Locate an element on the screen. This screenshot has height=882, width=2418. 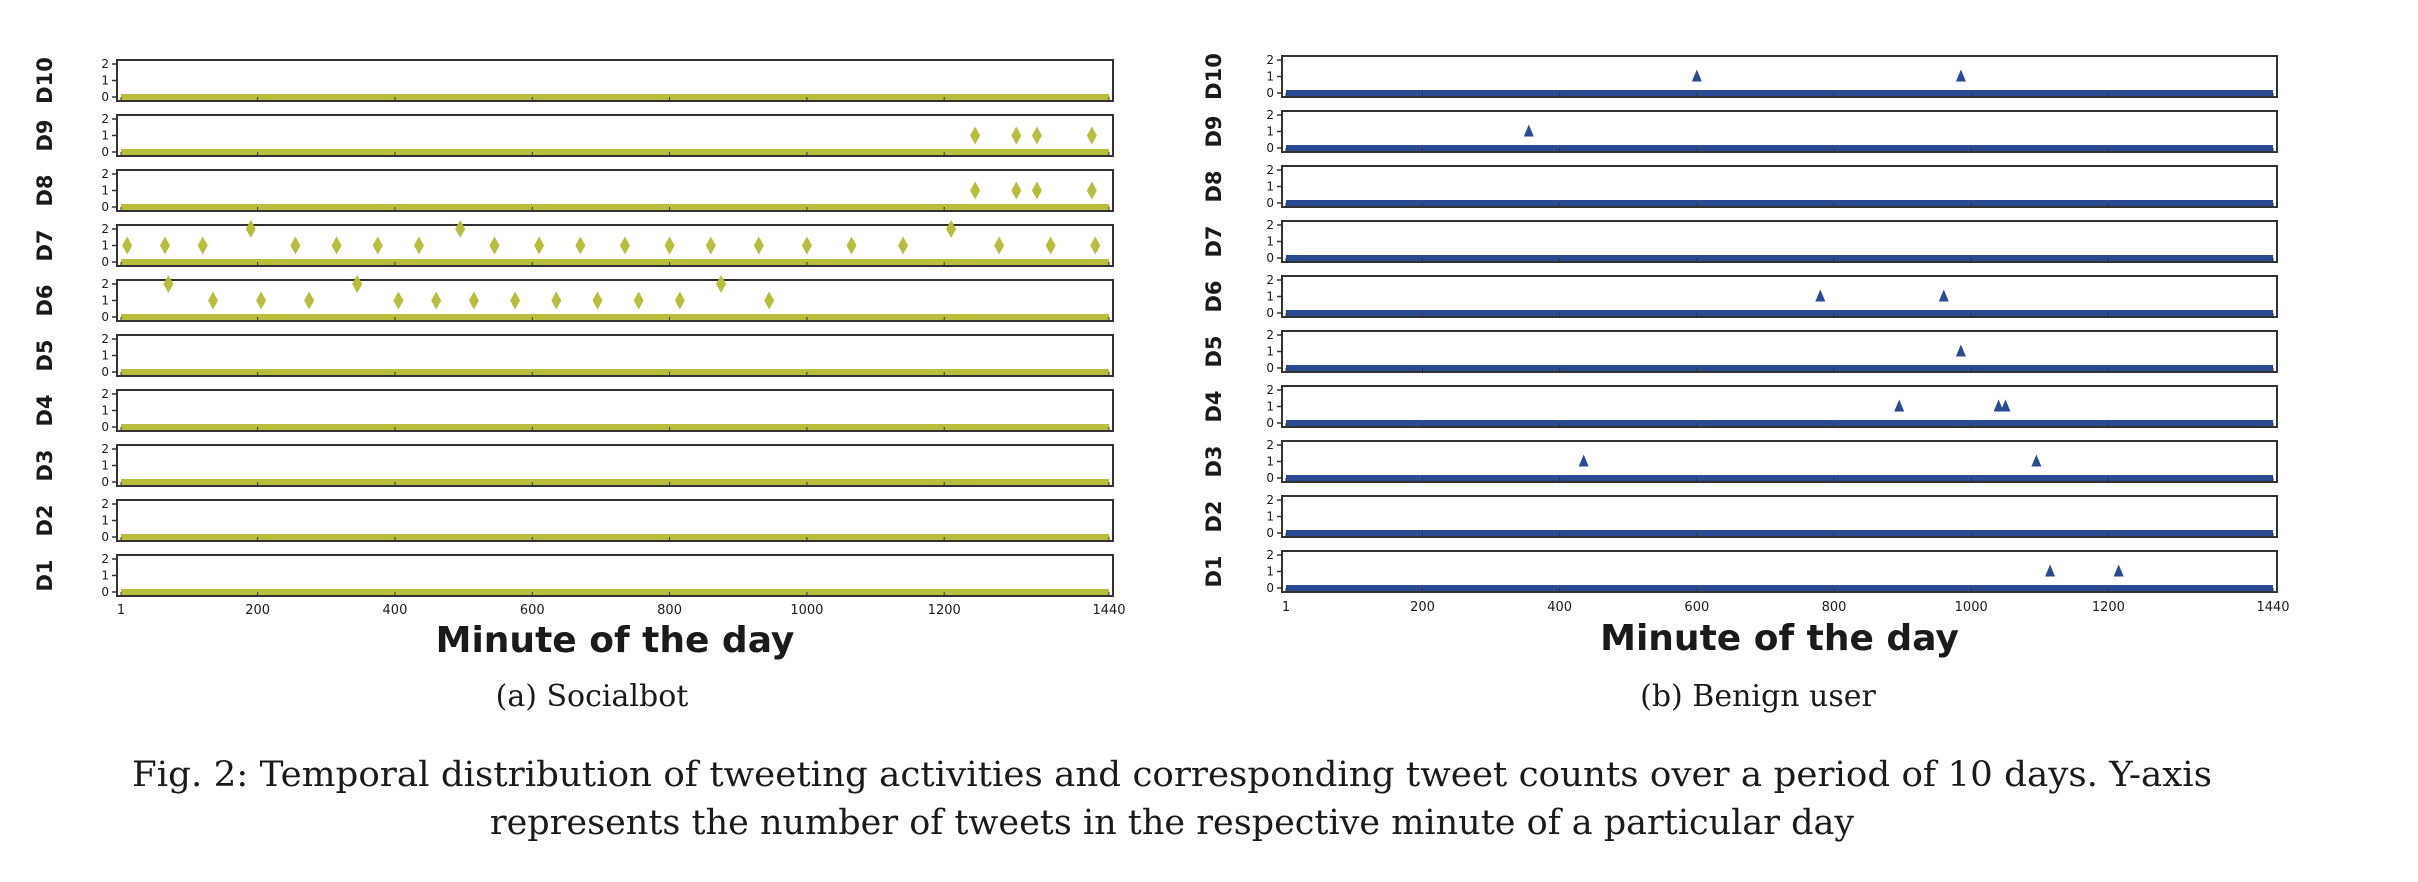
day-row: 0 1 2 D4 is located at coordinates (573, 410).